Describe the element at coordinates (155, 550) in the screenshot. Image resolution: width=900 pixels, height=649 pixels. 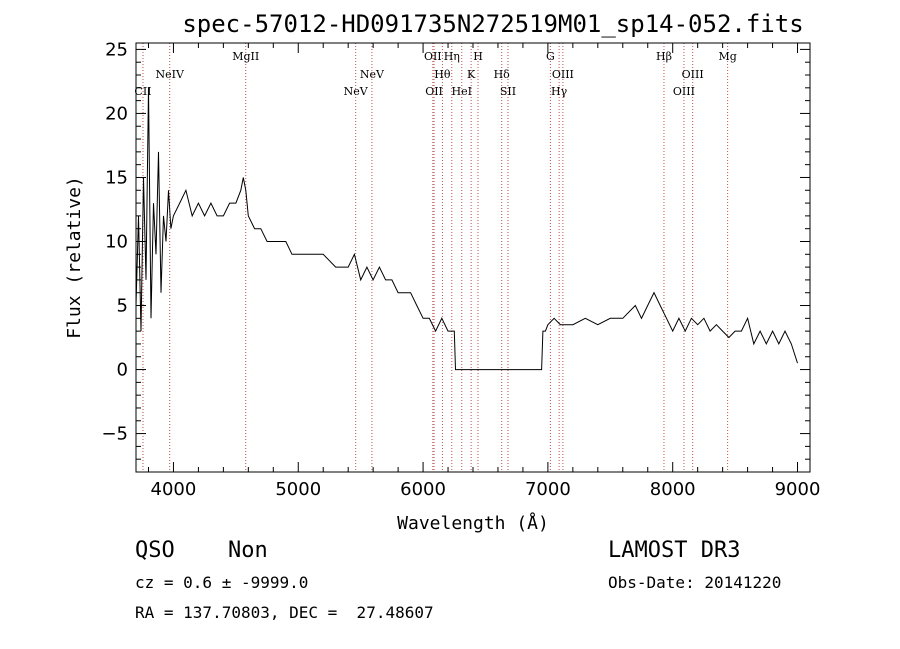
I see `object-class: QSO` at that location.